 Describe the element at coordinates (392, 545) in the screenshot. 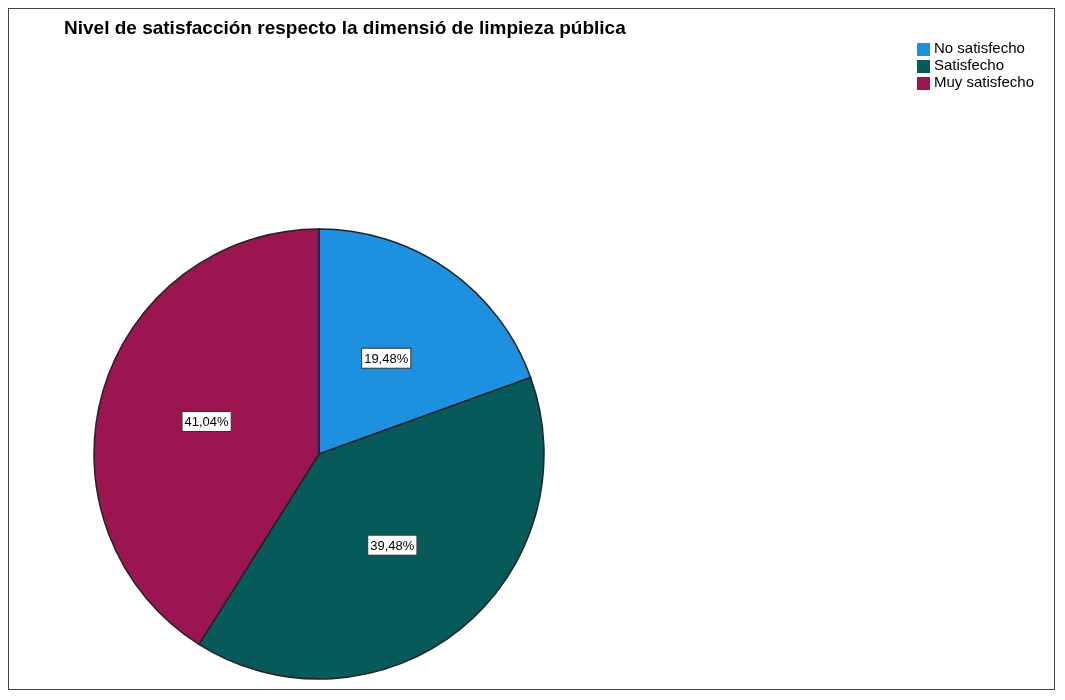

I see `data-label: 39,48%` at that location.